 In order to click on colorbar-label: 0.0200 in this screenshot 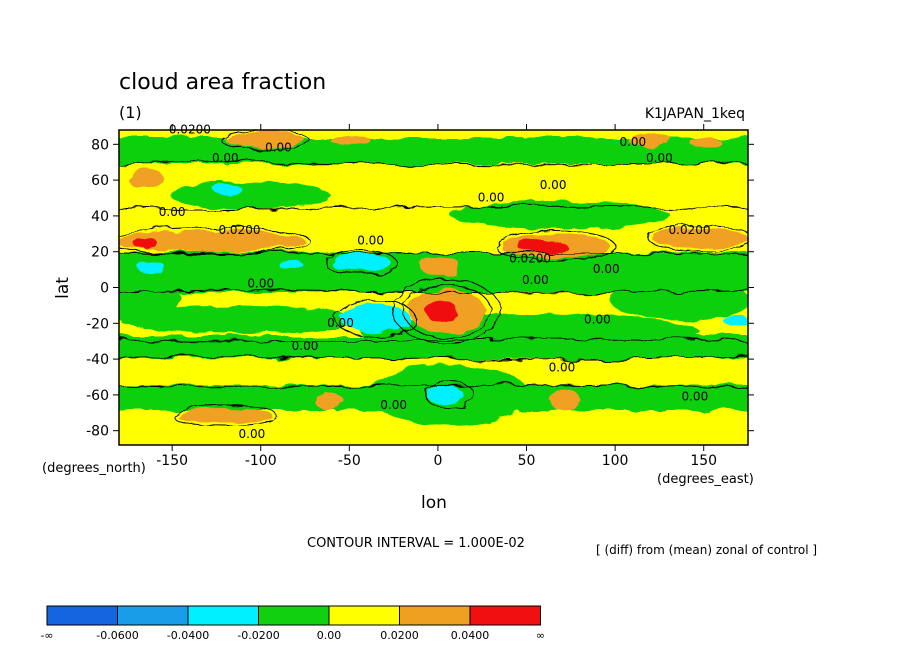, I will do `click(399, 635)`.